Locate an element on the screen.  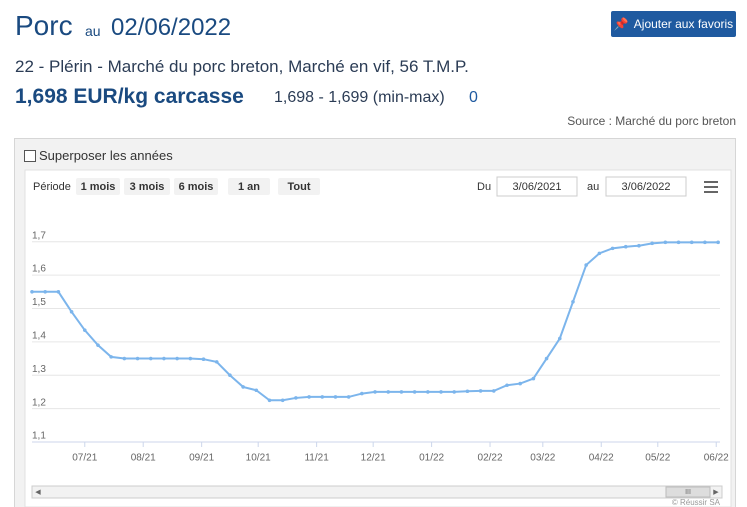
scrollbar-thumb is located at coordinates (688, 492).